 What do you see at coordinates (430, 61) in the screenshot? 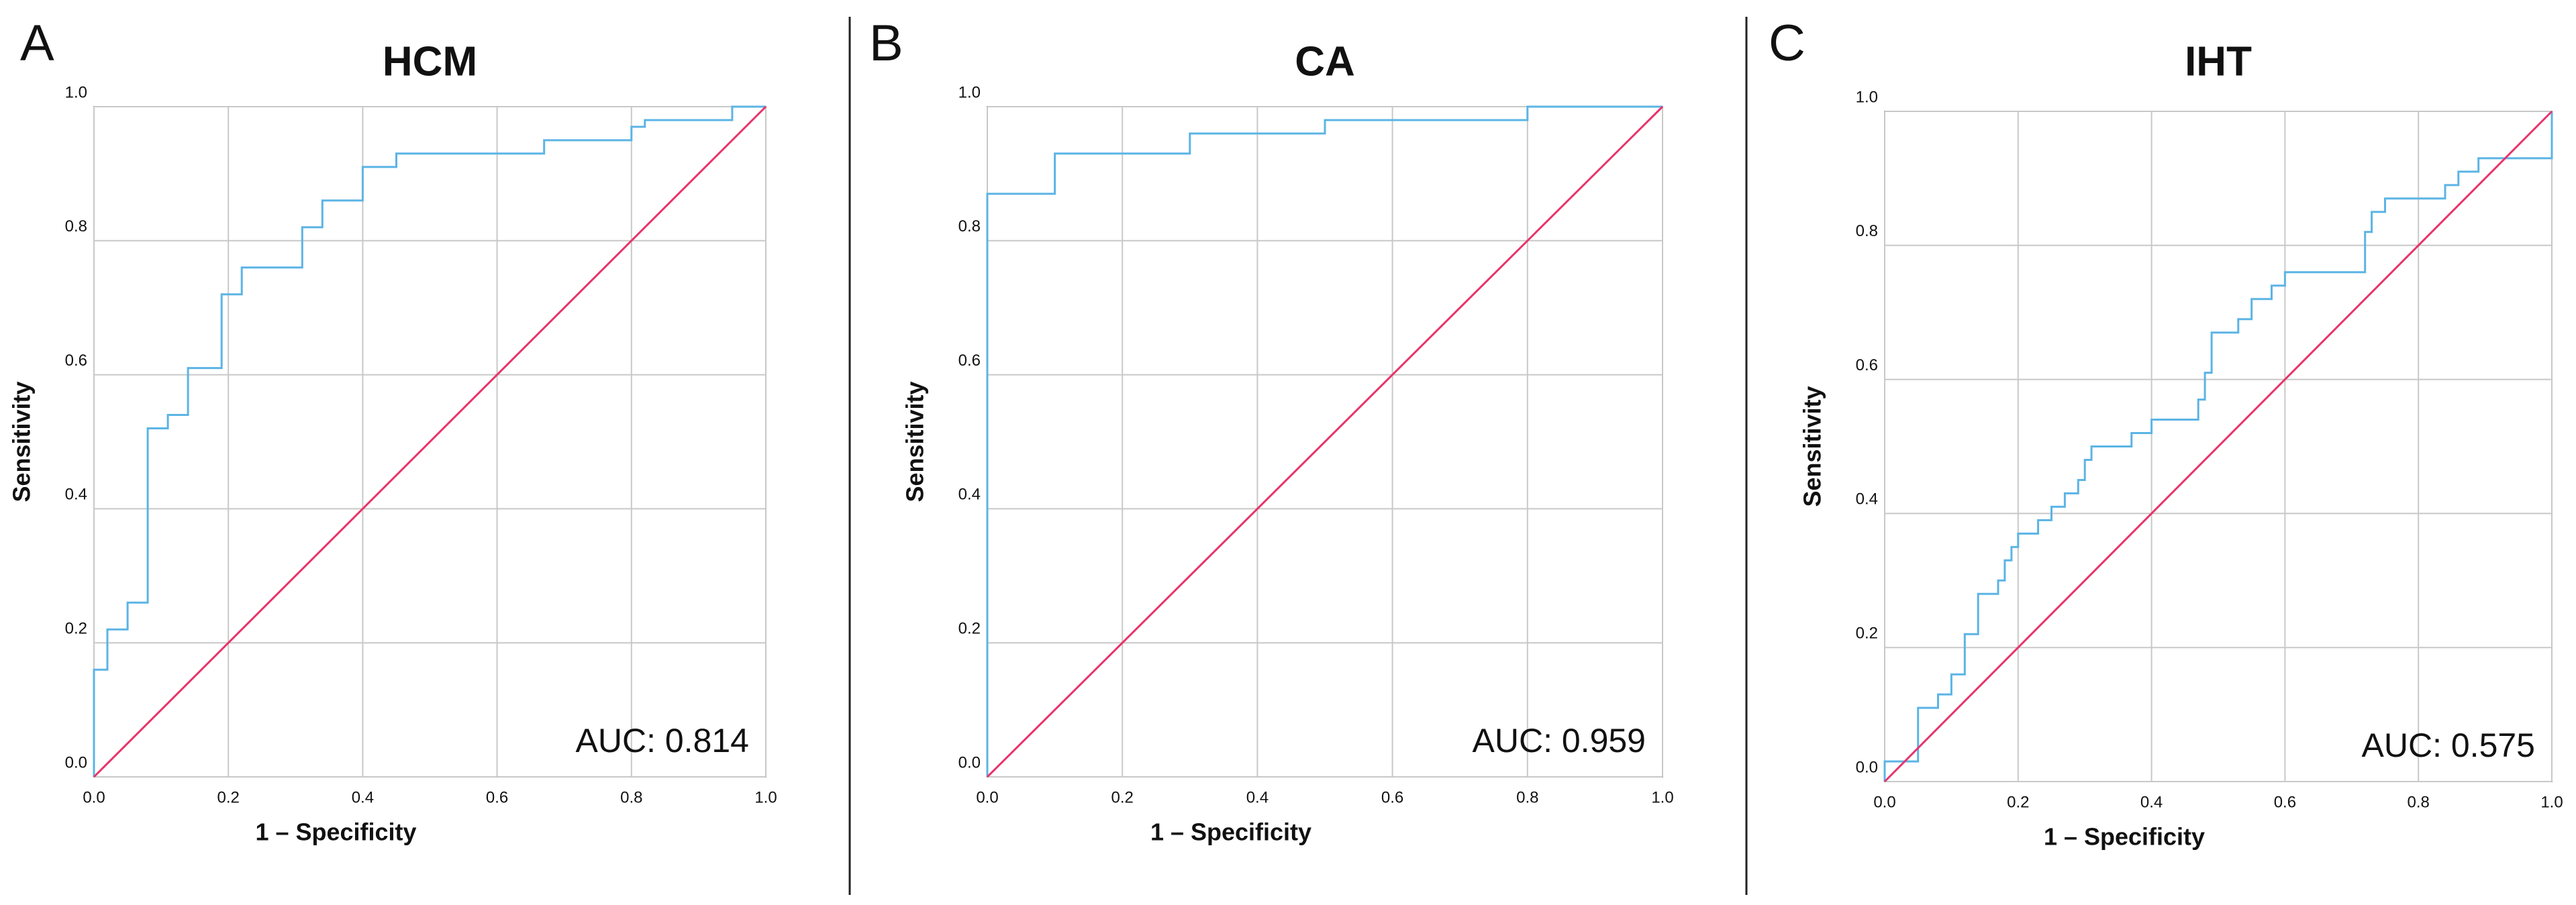
I see `chart-title: HCM` at bounding box center [430, 61].